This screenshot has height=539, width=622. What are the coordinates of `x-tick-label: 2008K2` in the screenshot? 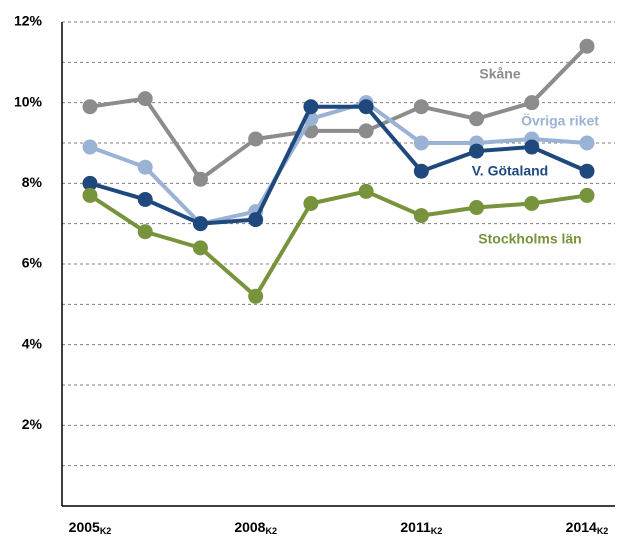 It's located at (255, 528).